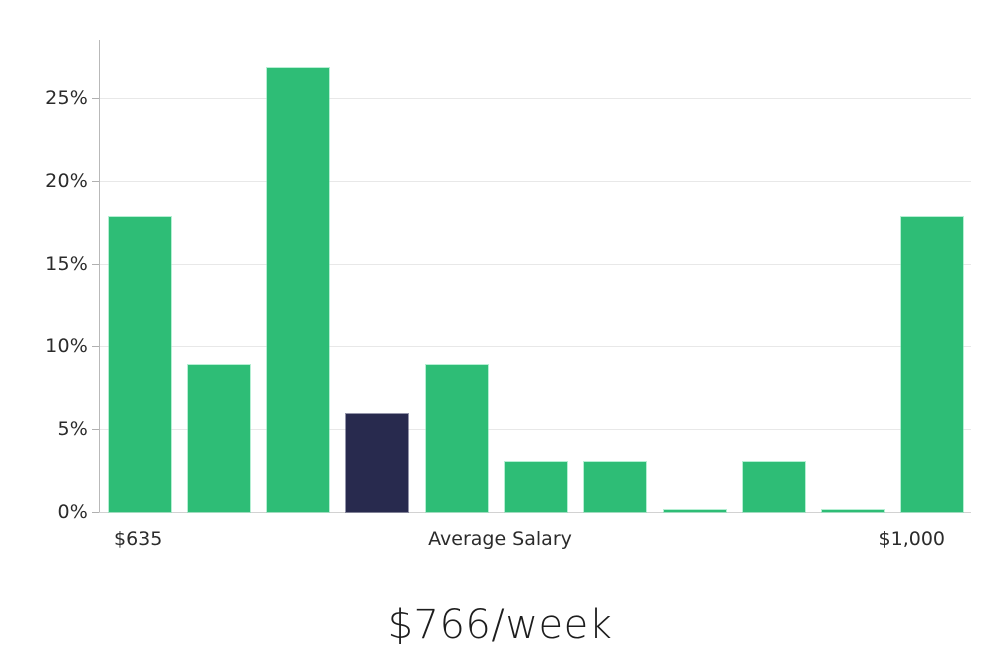 The width and height of the screenshot is (1000, 660). What do you see at coordinates (66, 346) in the screenshot?
I see `y-axis-tick-label: 10%` at bounding box center [66, 346].